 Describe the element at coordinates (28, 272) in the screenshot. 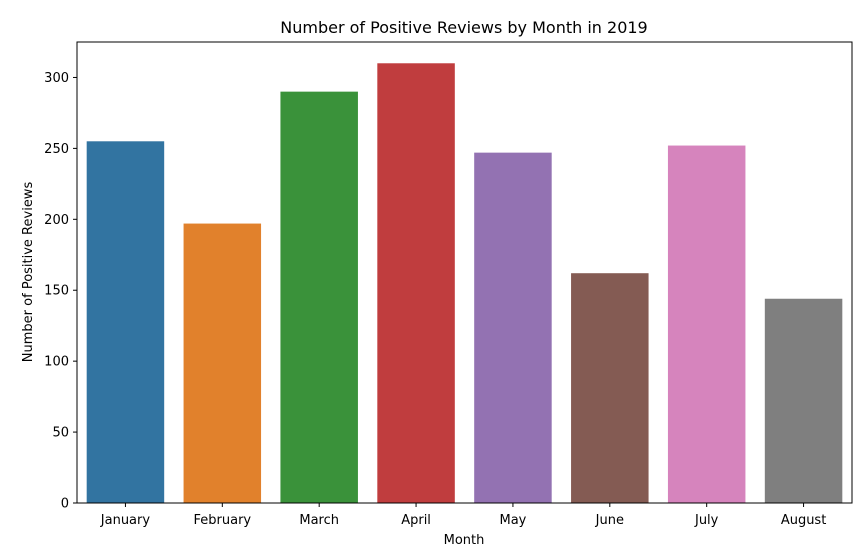

I see `y-axis-label: Number of Positive Reviews` at that location.